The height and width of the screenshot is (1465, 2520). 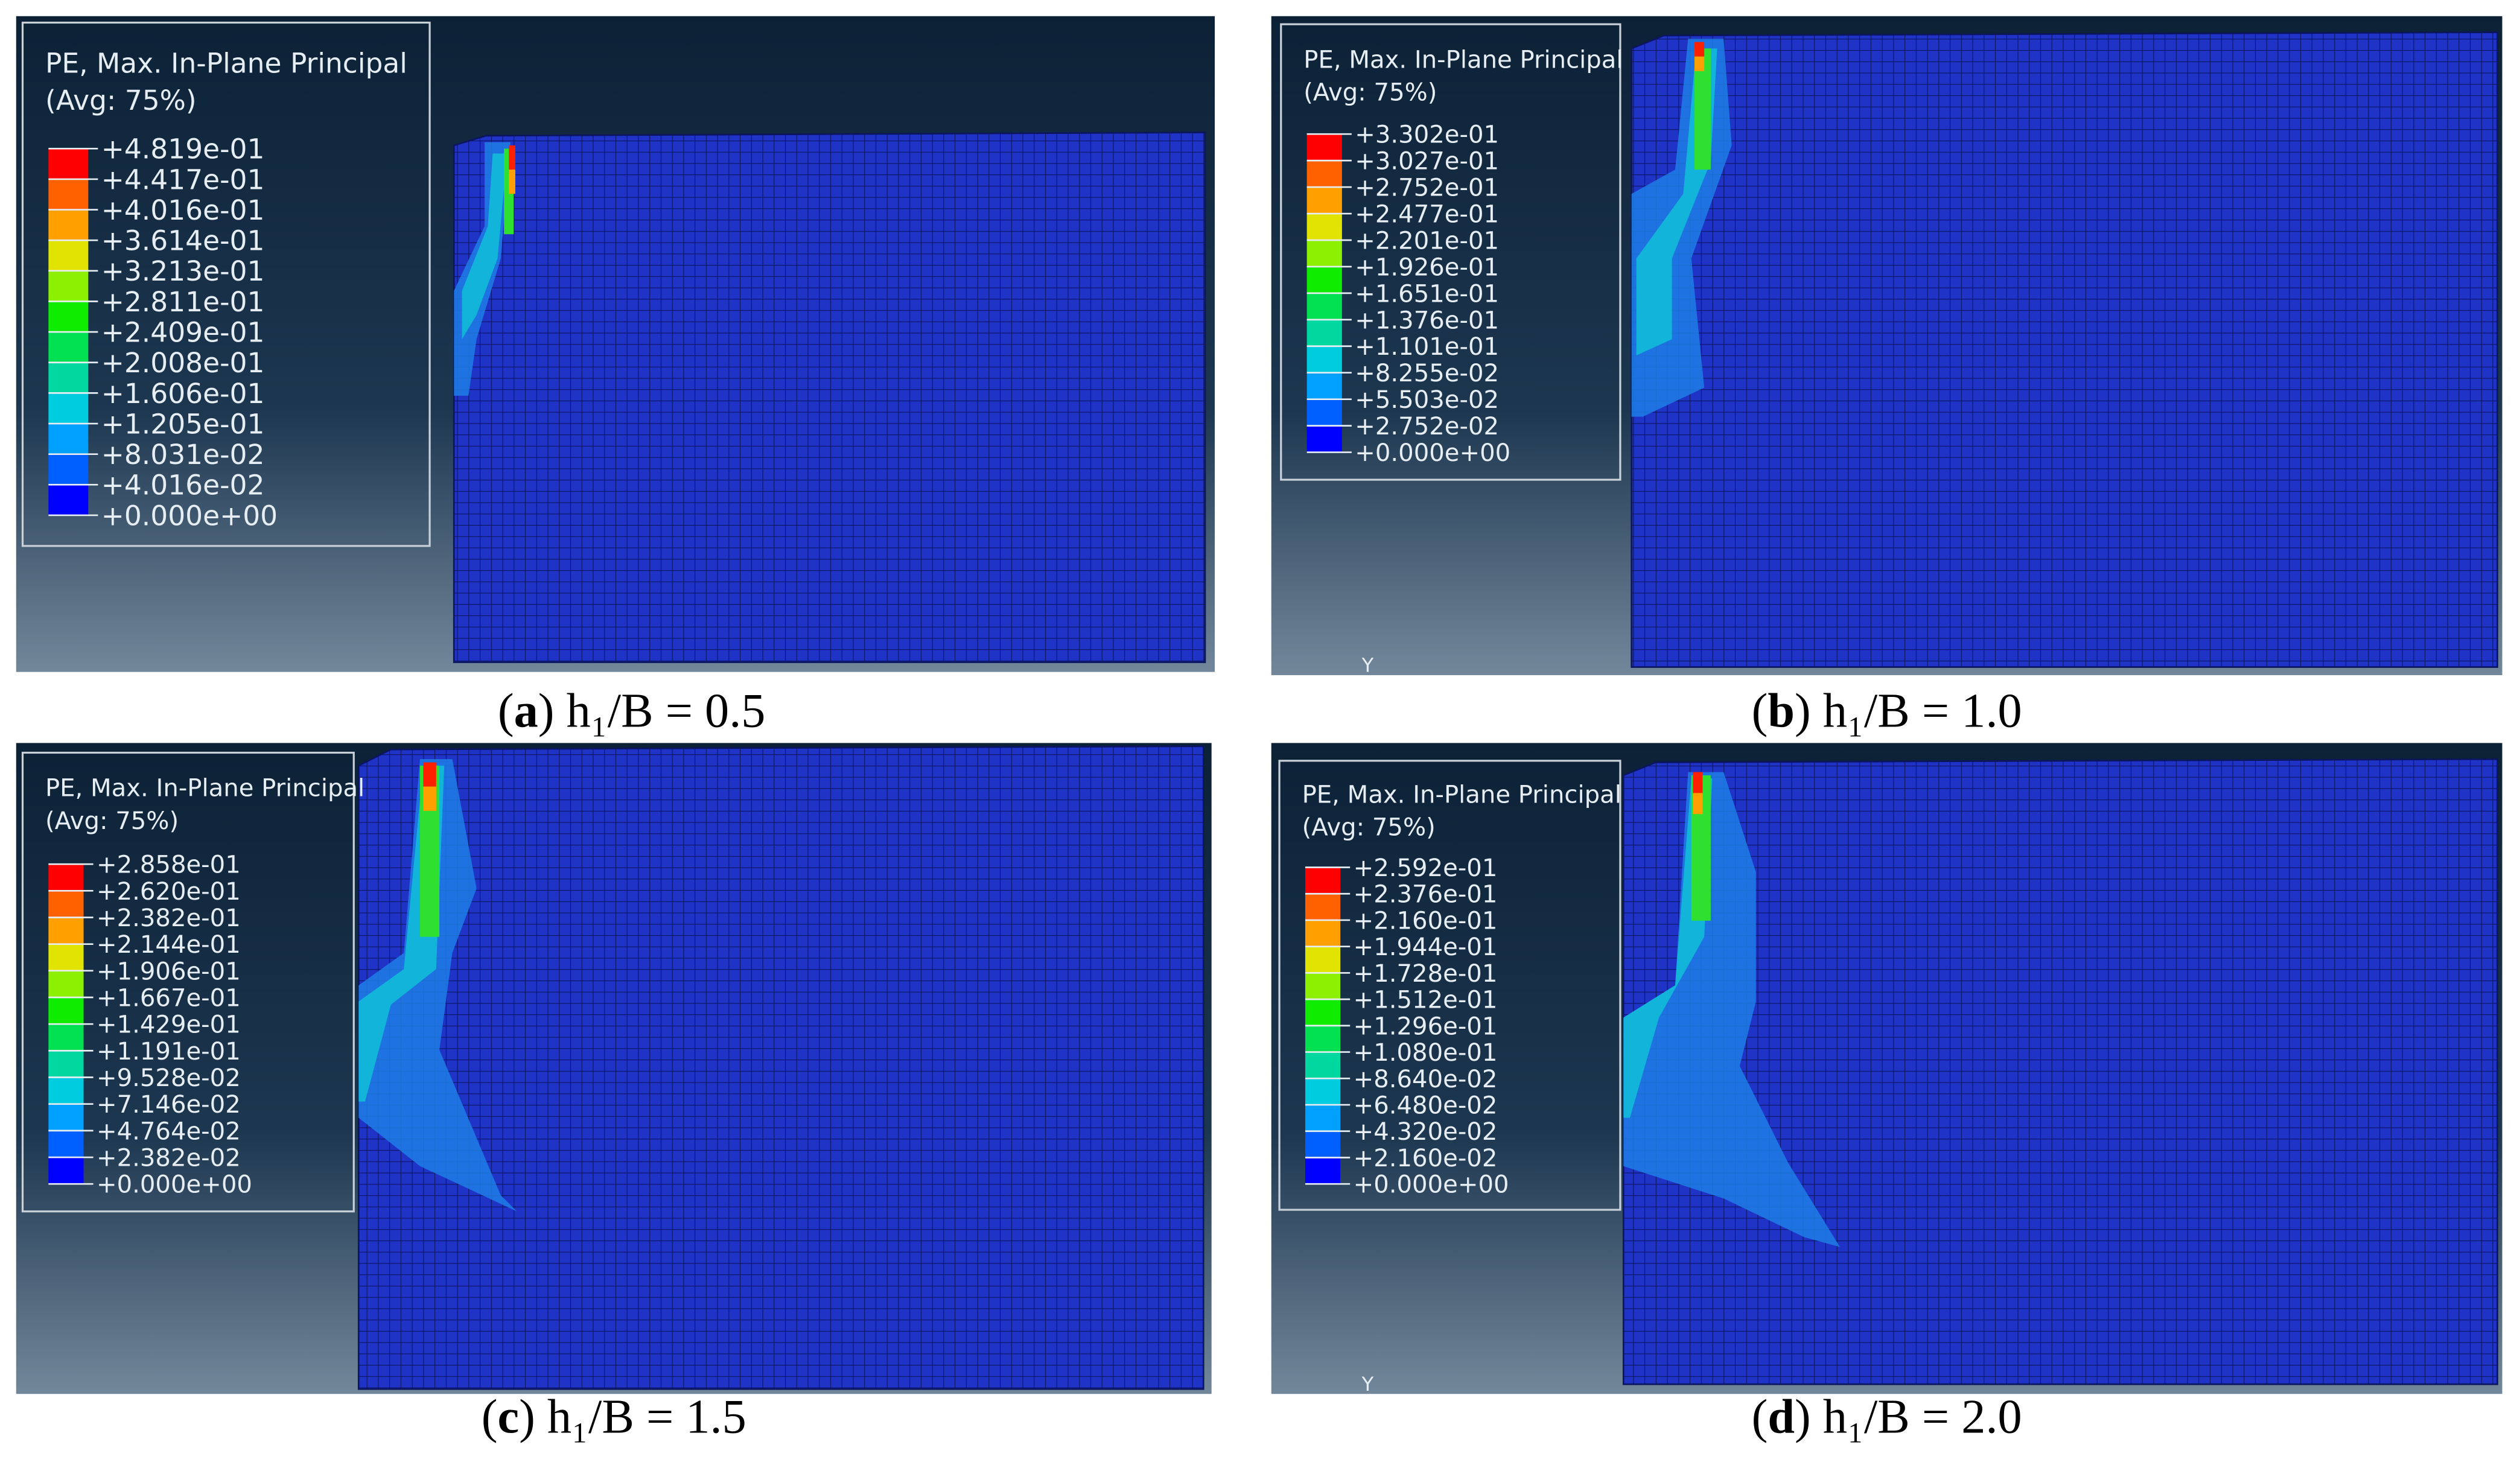 What do you see at coordinates (183, 241) in the screenshot?
I see `legend-level: +3.614e-01` at bounding box center [183, 241].